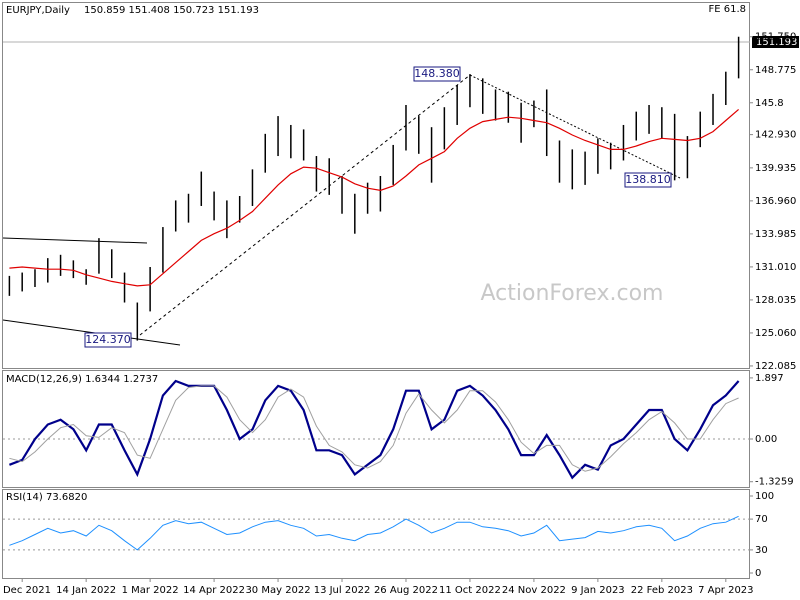  I want to click on rsi-panel, so click(376, 534).